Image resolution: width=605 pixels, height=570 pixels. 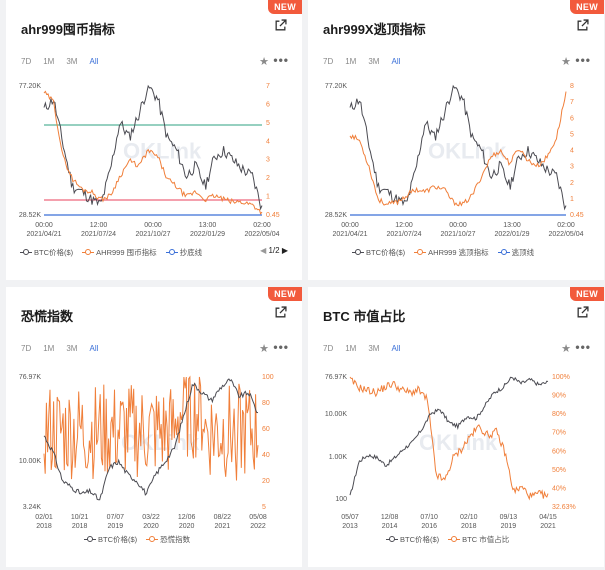 I want to click on legend-item: AHR999 逃顶指标, so click(x=451, y=252).